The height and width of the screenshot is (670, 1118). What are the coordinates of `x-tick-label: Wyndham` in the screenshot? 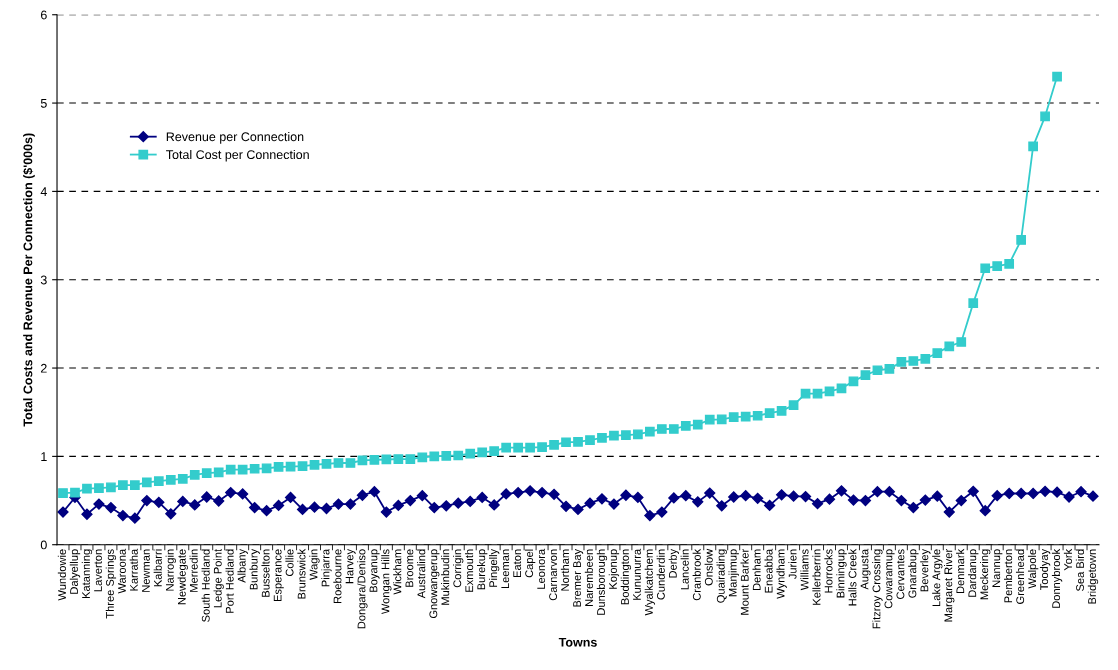 It's located at (781, 574).